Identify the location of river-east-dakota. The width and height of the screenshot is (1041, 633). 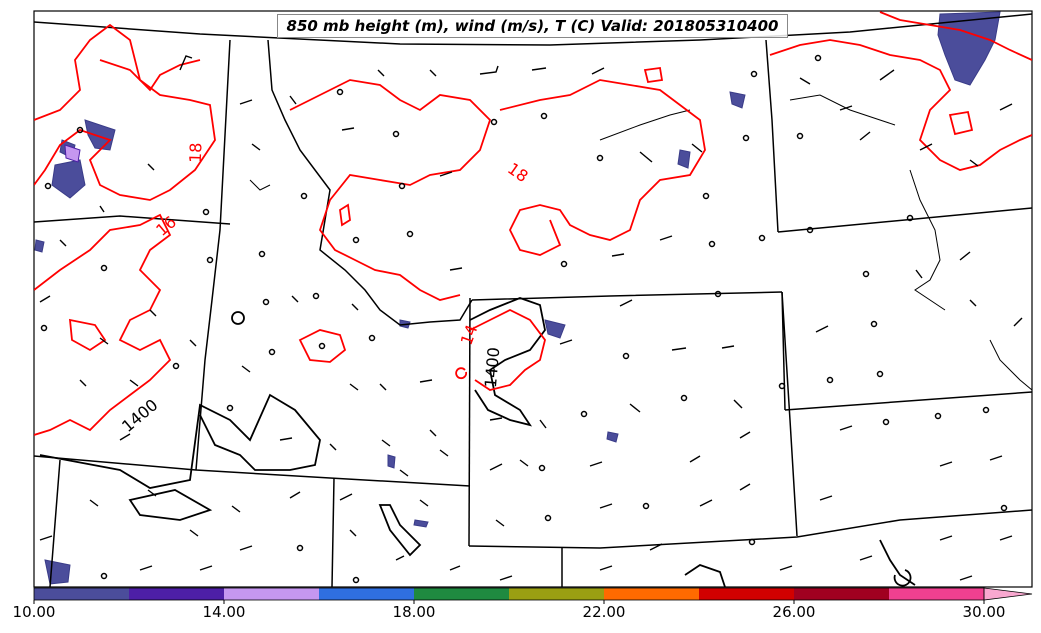
(1010, 365).